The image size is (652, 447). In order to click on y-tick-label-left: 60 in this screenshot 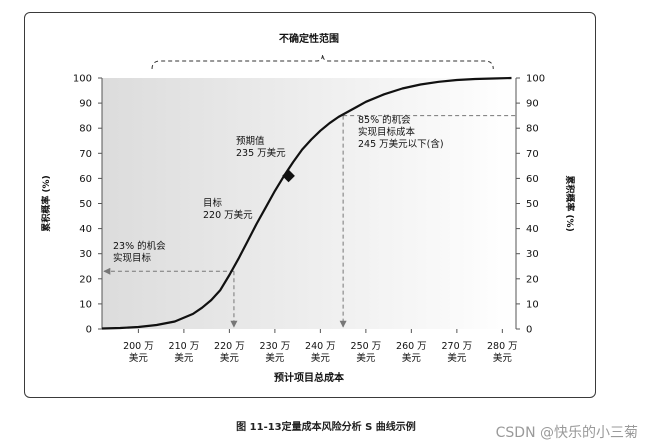, I will do `click(85, 179)`.